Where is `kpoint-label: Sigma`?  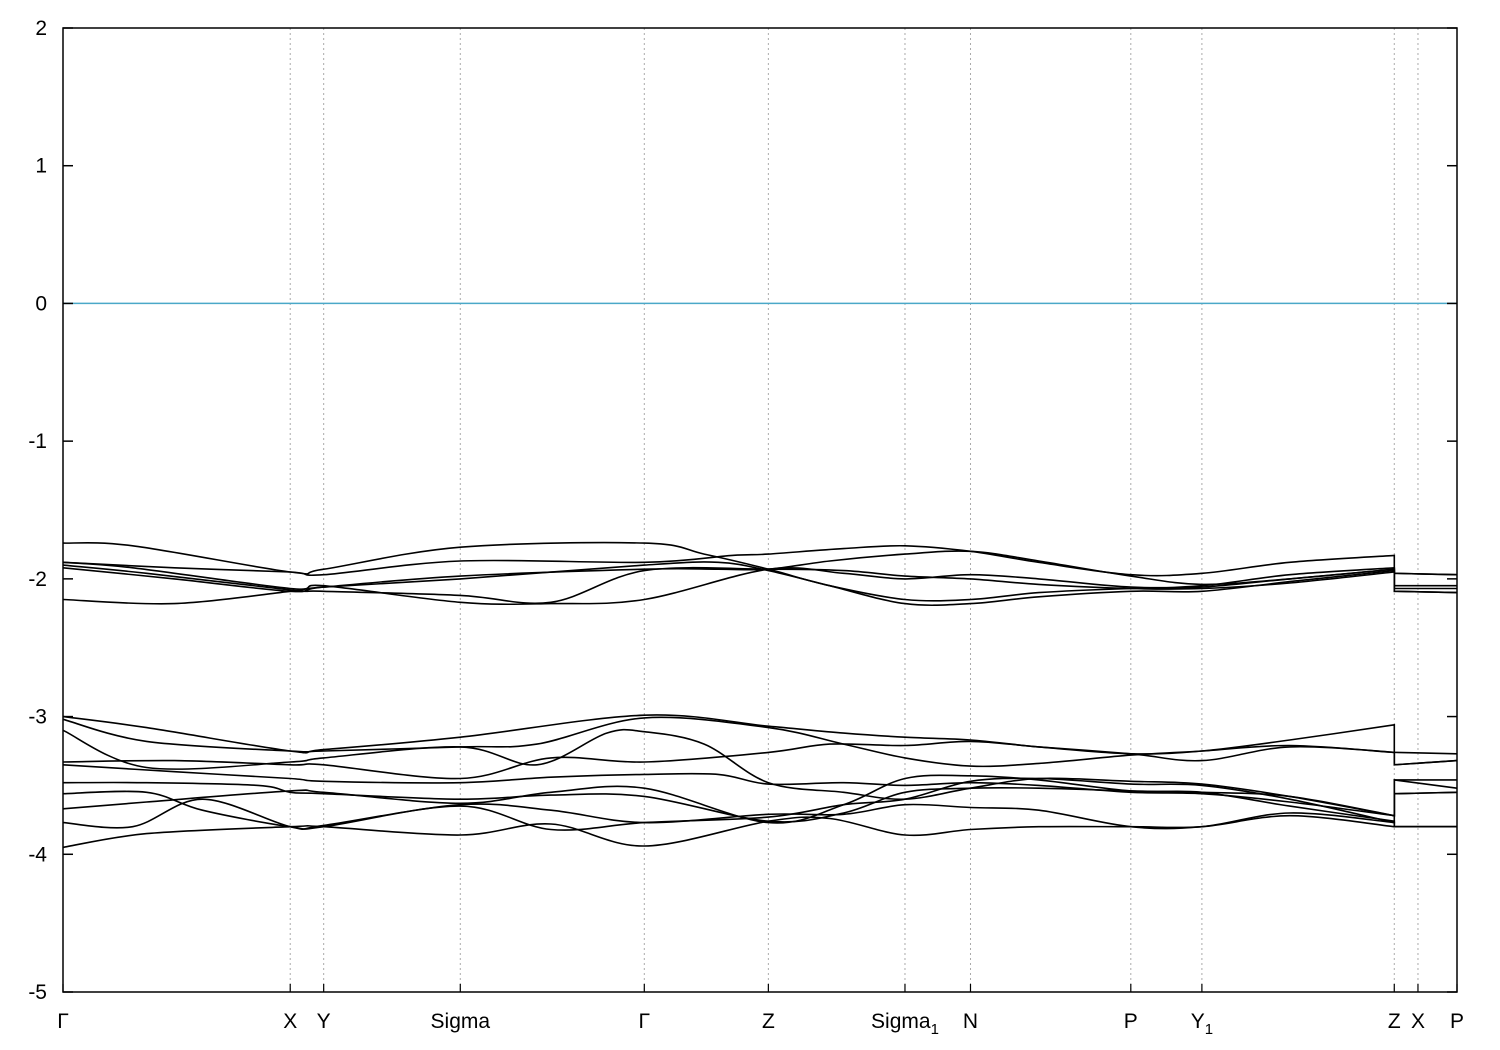 kpoint-label: Sigma is located at coordinates (461, 1021).